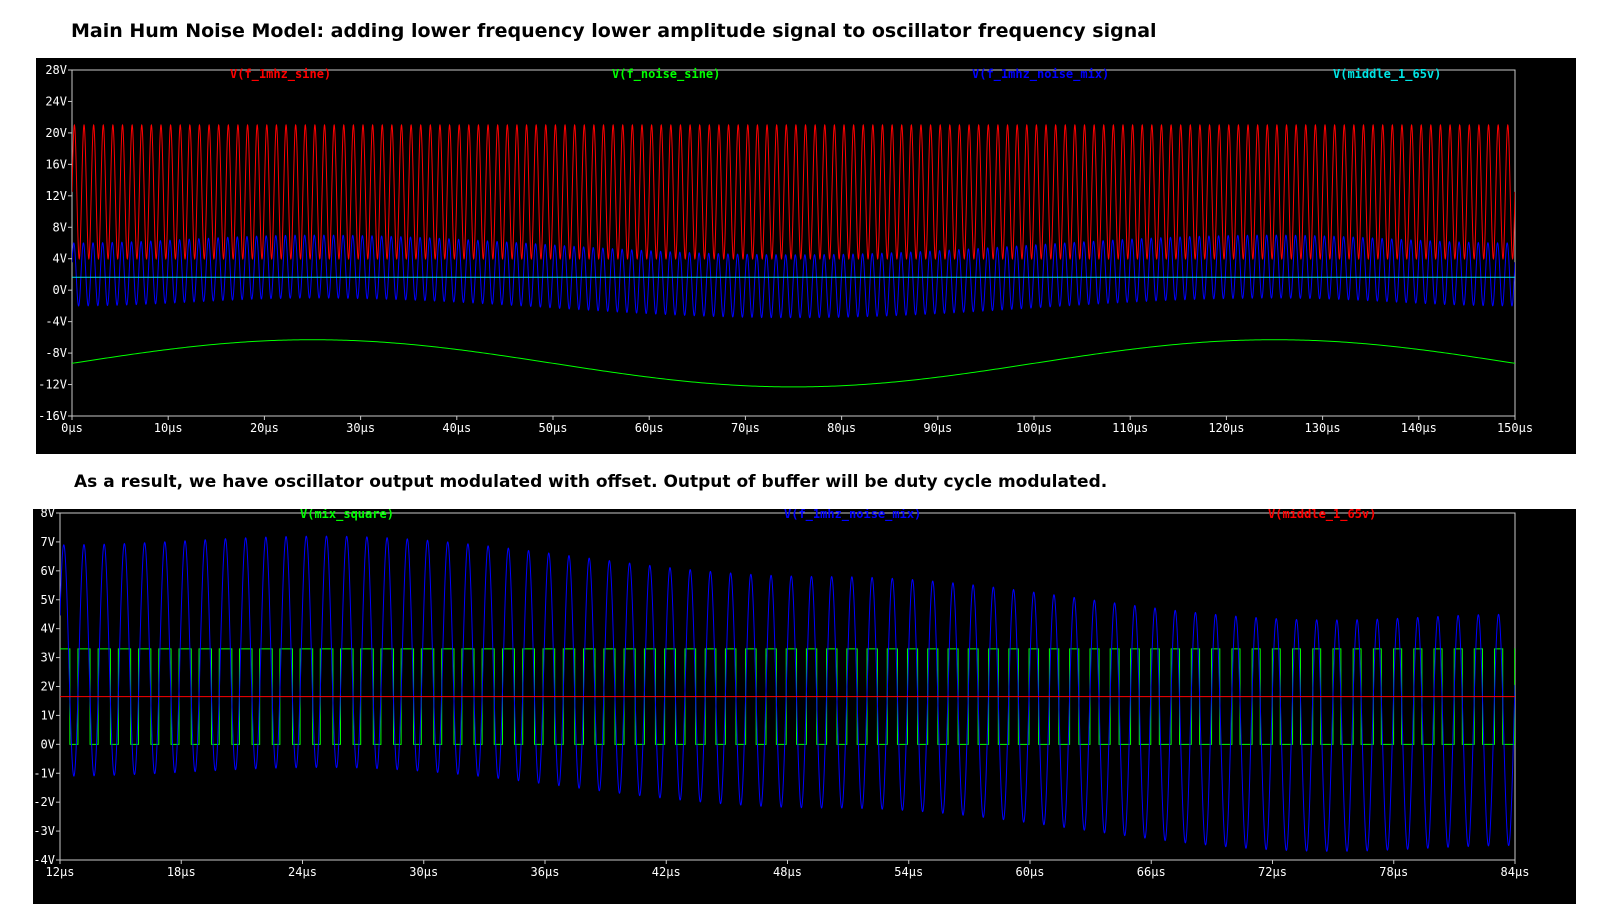 The height and width of the screenshot is (910, 1600). What do you see at coordinates (1322, 515) in the screenshot?
I see `bottom-legend-entry: V(middle_1_65v)` at bounding box center [1322, 515].